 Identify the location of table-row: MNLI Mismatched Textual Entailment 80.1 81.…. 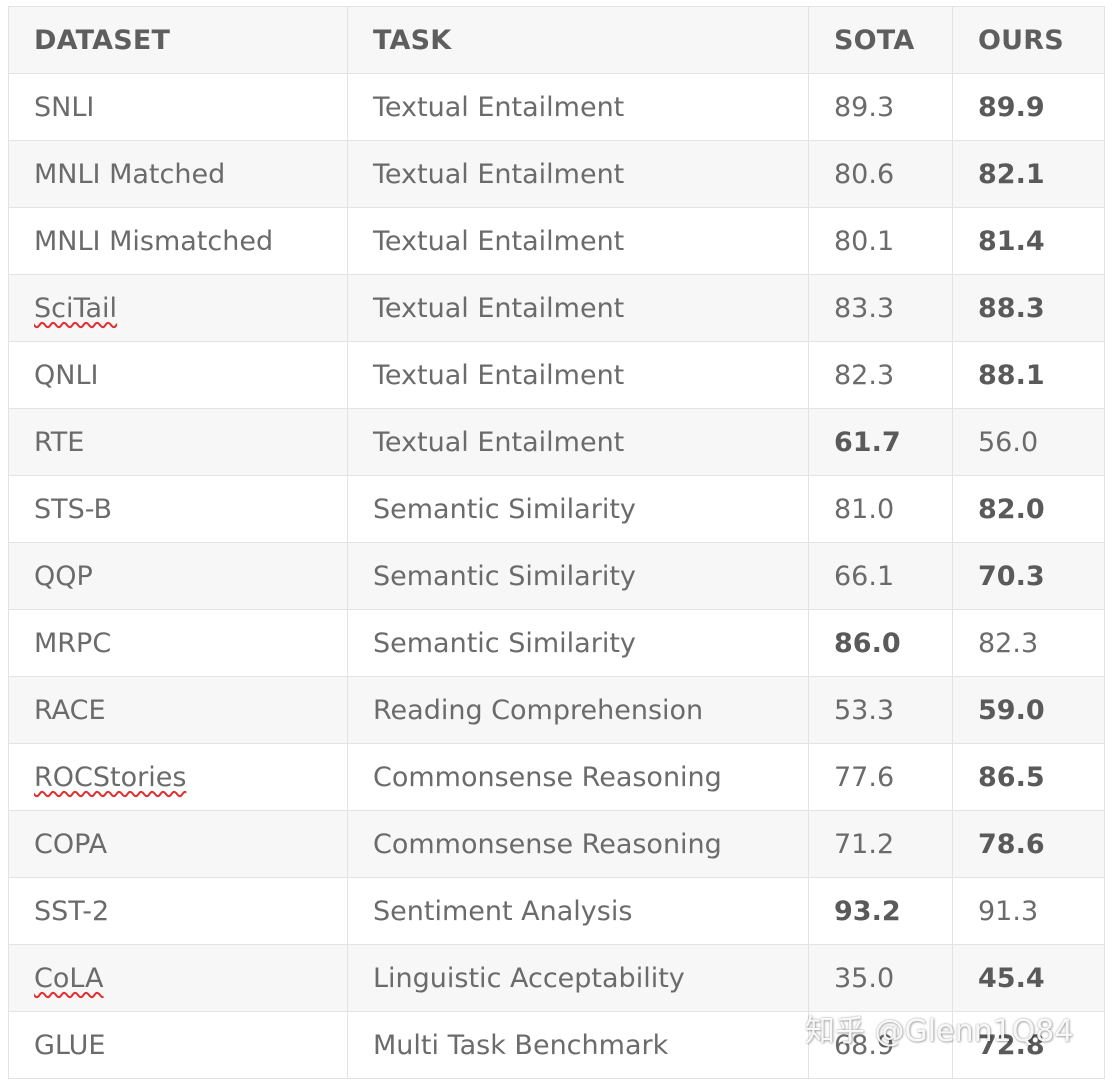
(556, 241).